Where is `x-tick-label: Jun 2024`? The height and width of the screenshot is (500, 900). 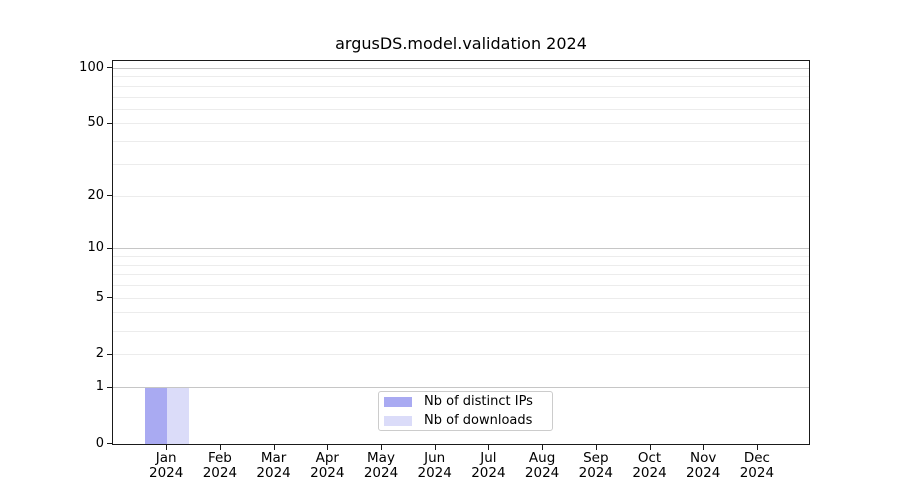 x-tick-label: Jun 2024 is located at coordinates (435, 466).